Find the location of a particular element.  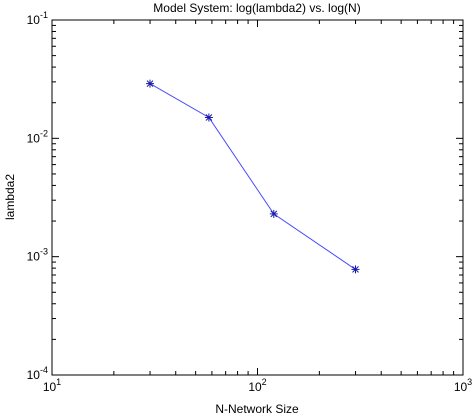

x-axis-label: N-Network Size is located at coordinates (257, 409).